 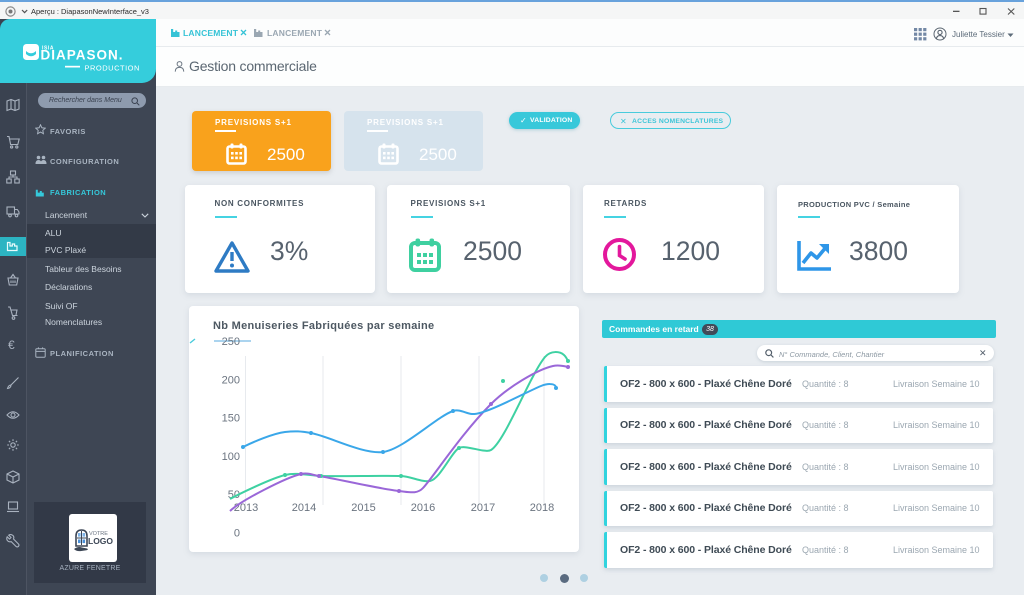 What do you see at coordinates (231, 419) in the screenshot?
I see `svg-text: 150` at bounding box center [231, 419].